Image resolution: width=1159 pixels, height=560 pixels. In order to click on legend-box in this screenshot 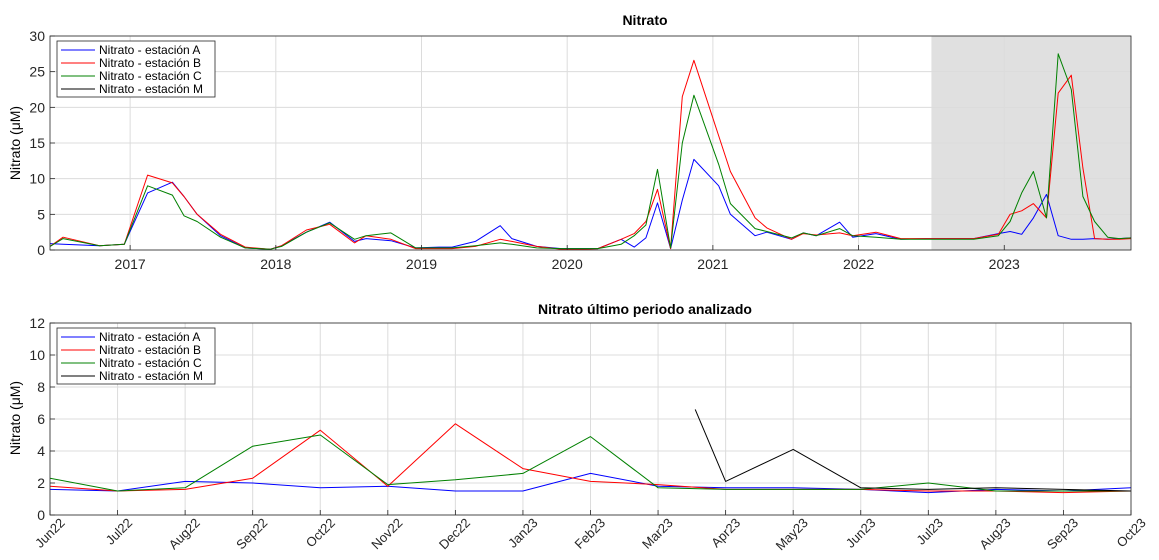, I will do `click(136, 356)`.